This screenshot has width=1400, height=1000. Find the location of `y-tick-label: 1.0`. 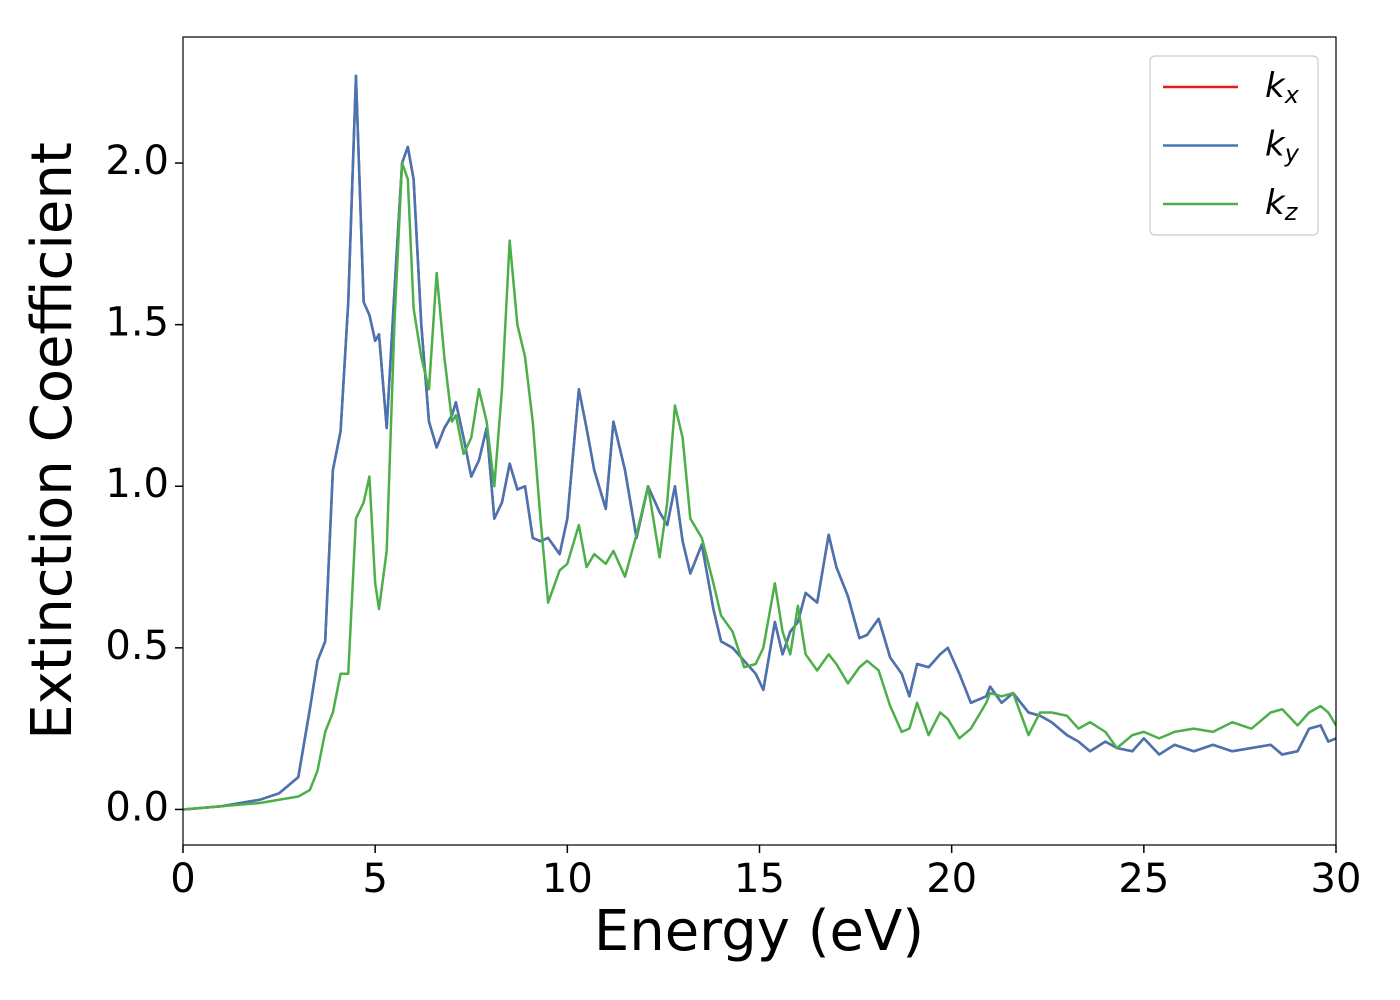

y-tick-label: 1.0 is located at coordinates (137, 484).